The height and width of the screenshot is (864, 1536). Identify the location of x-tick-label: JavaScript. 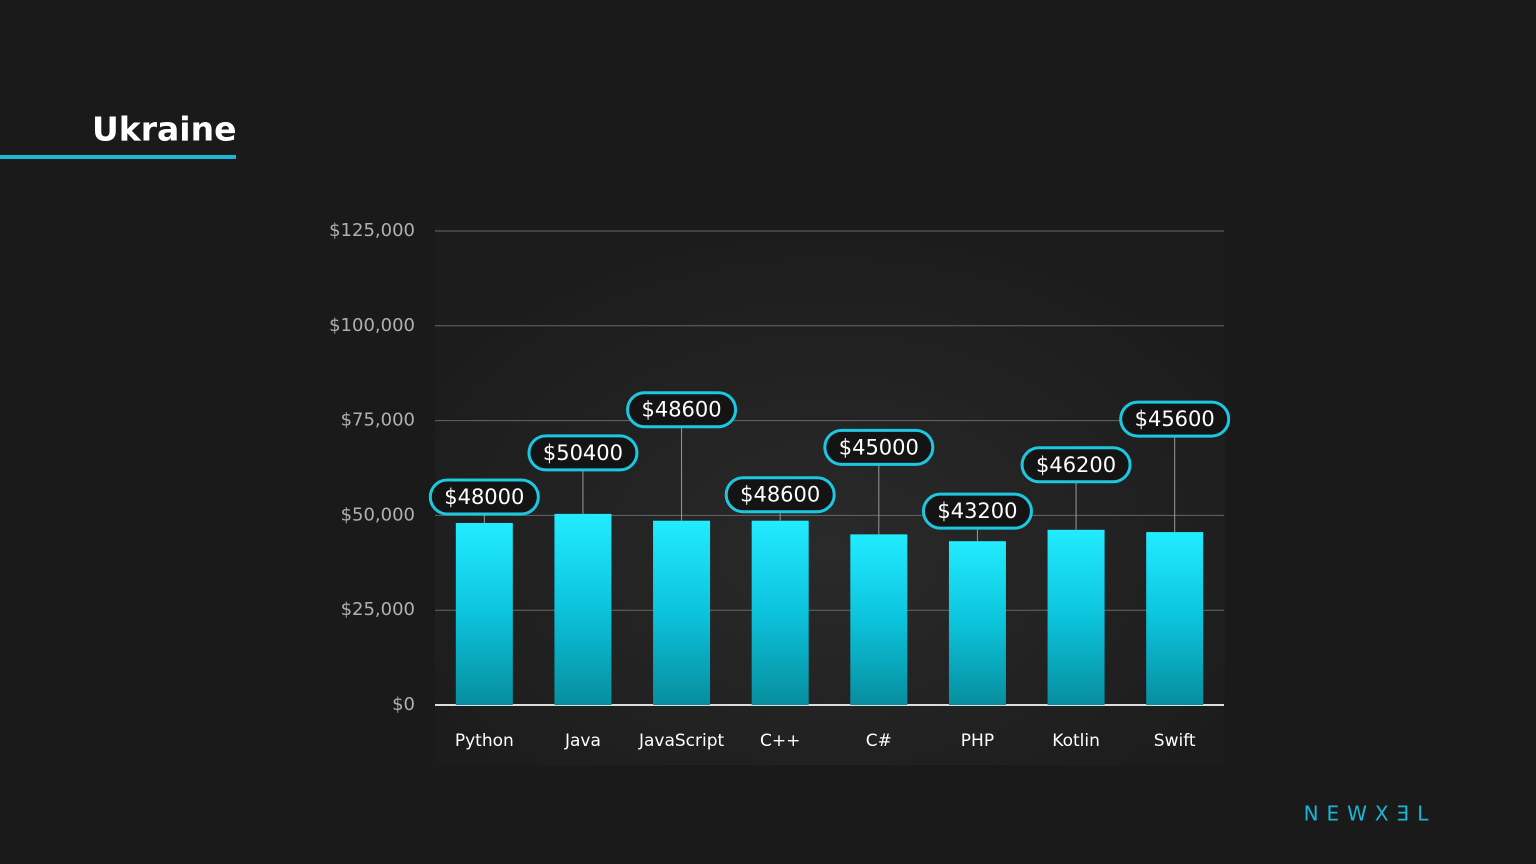
(681, 741).